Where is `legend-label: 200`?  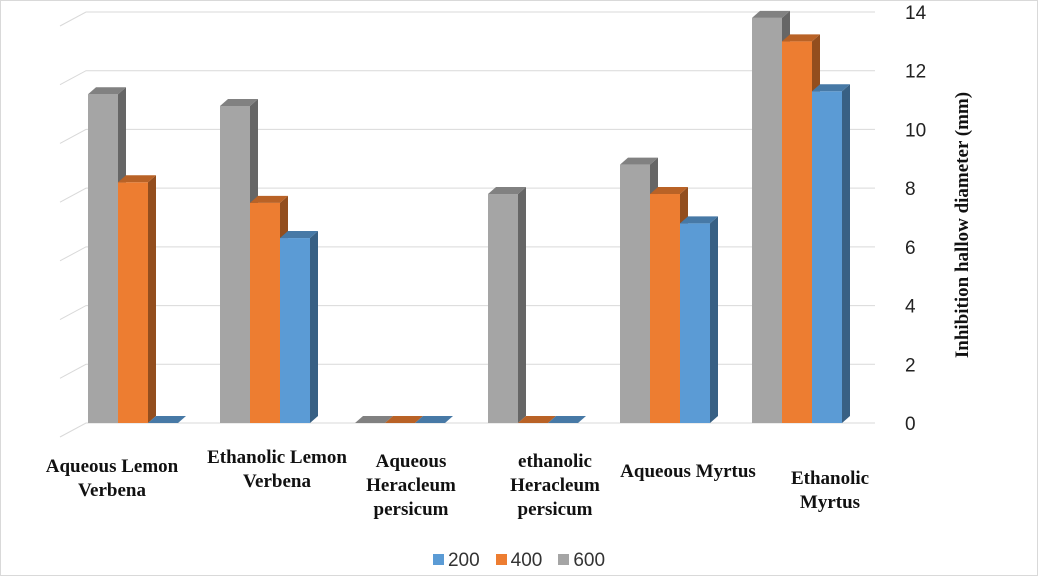
legend-label: 200 is located at coordinates (463, 560).